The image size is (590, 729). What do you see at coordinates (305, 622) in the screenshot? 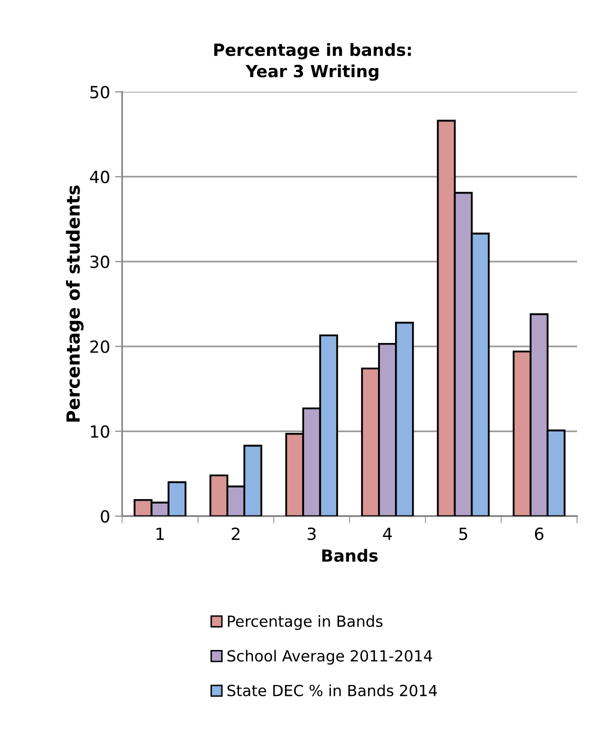
I see `legend-label: Percentage in Bands` at bounding box center [305, 622].